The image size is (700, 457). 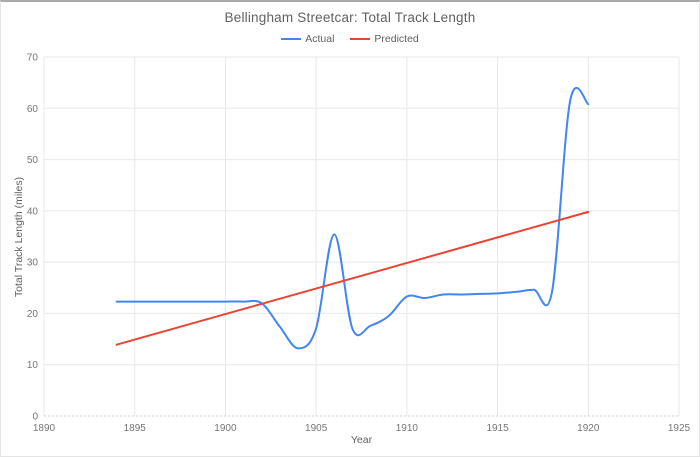 What do you see at coordinates (588, 428) in the screenshot?
I see `x-tick-label: 1920` at bounding box center [588, 428].